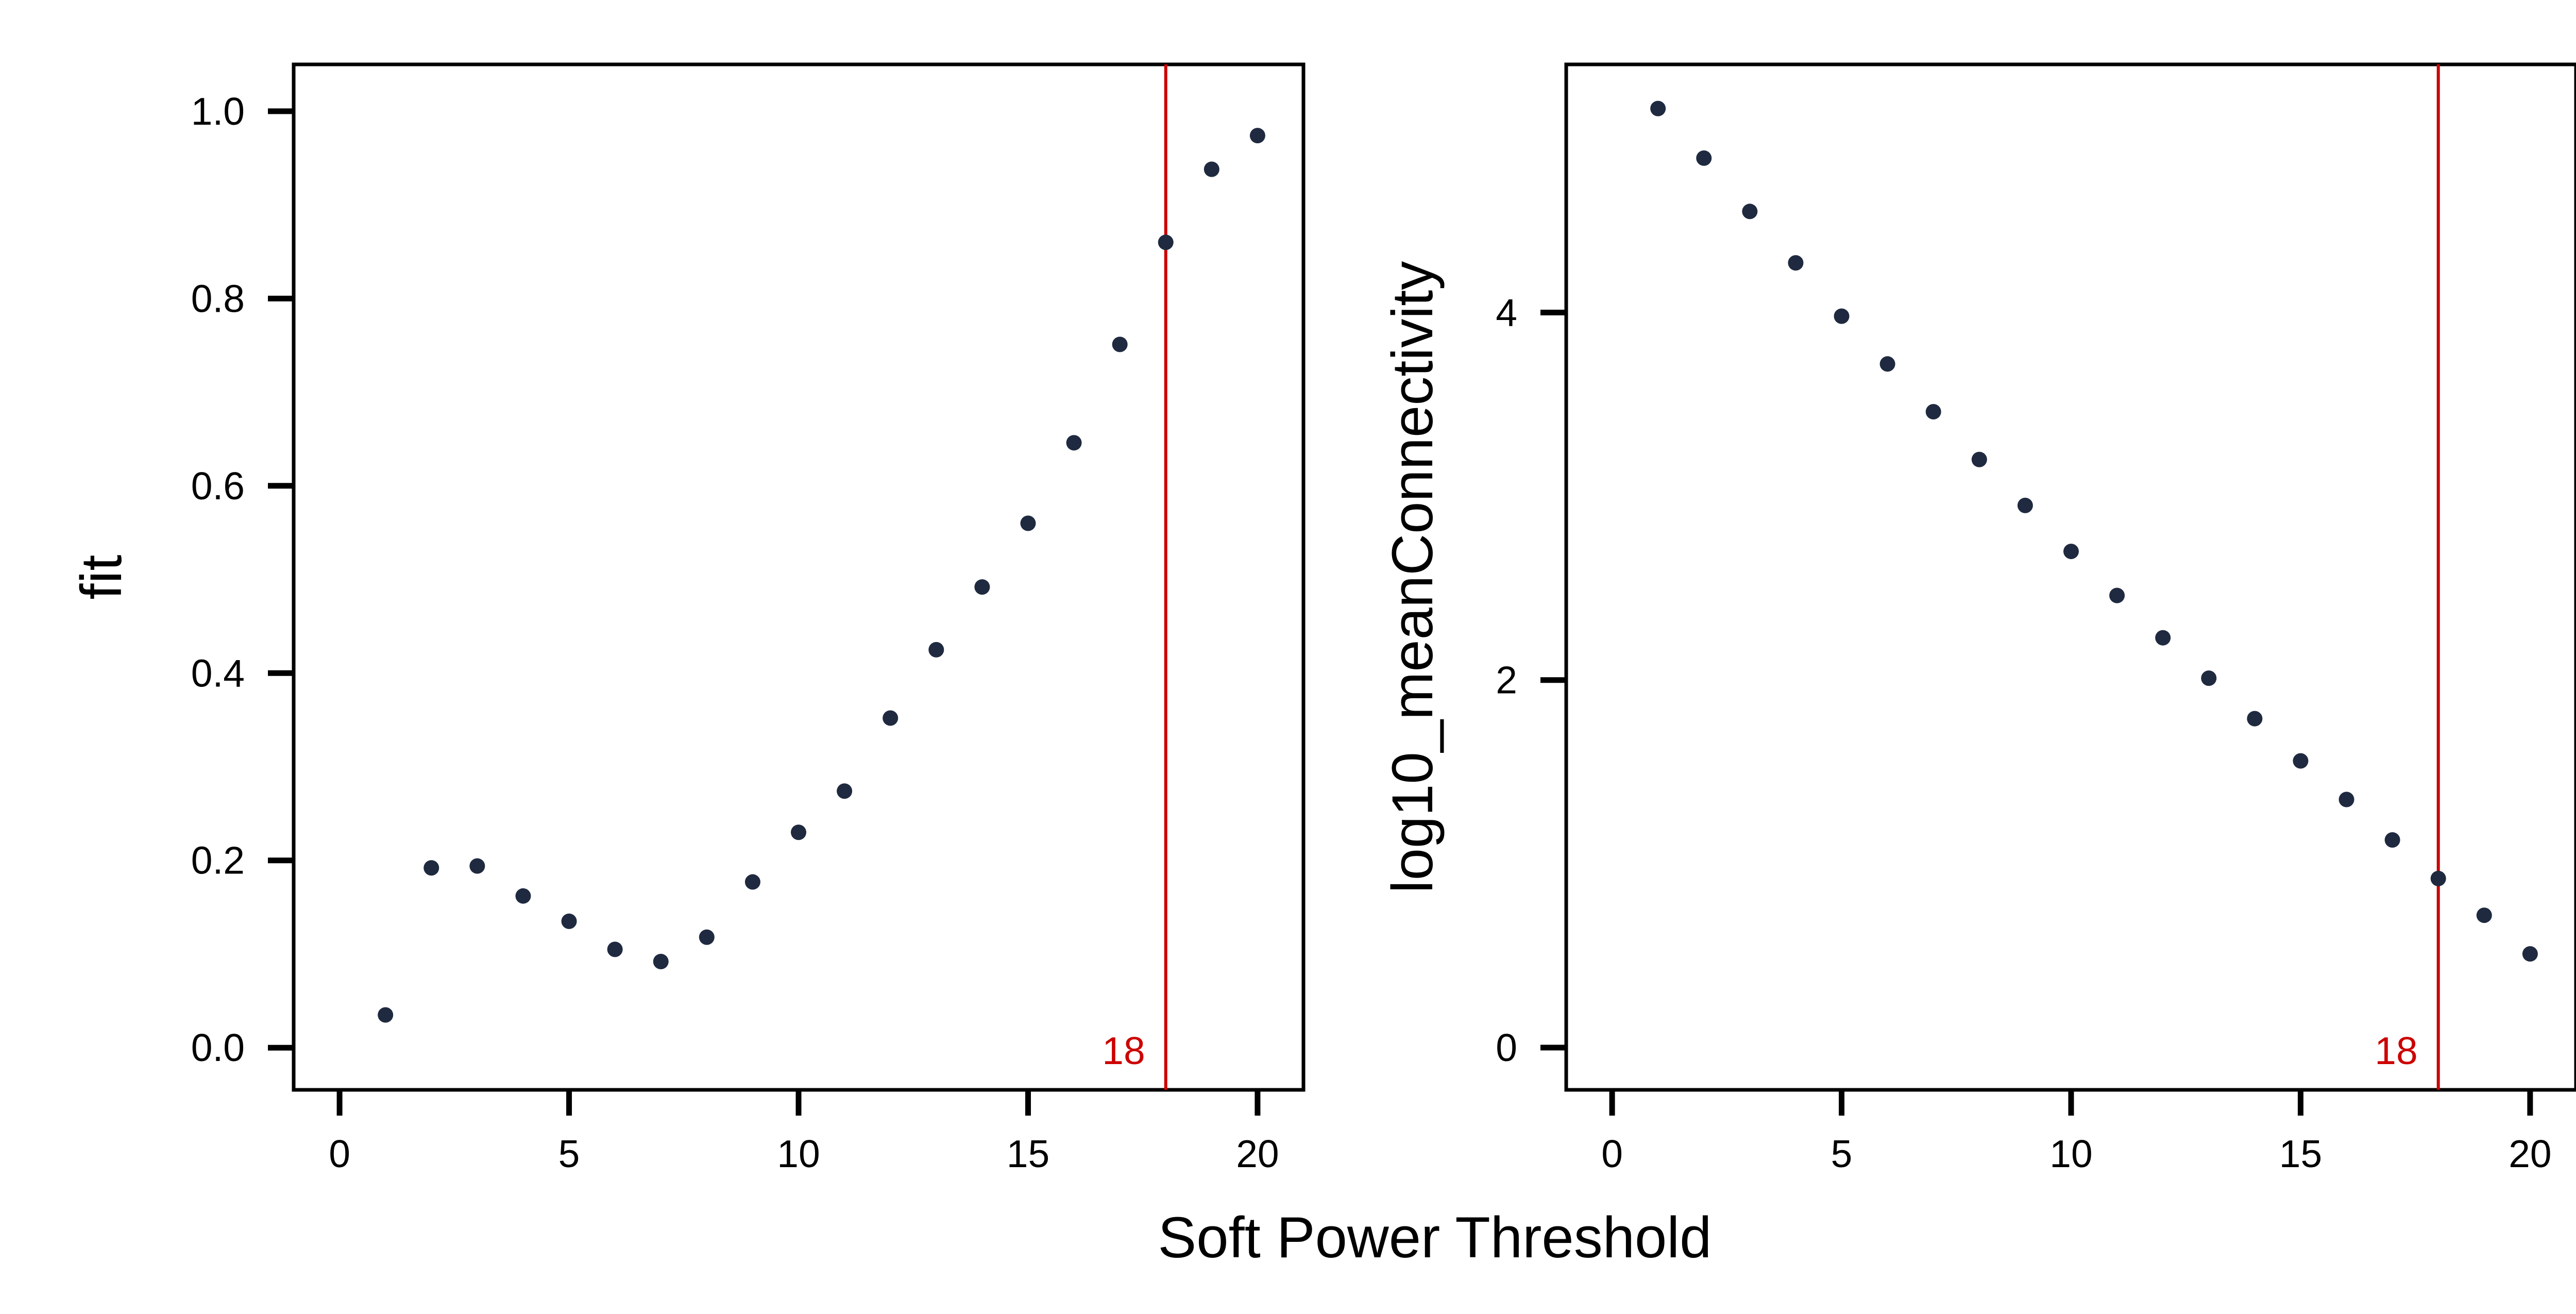  Describe the element at coordinates (218, 486) in the screenshot. I see `y-tick-label: 0.6` at that location.